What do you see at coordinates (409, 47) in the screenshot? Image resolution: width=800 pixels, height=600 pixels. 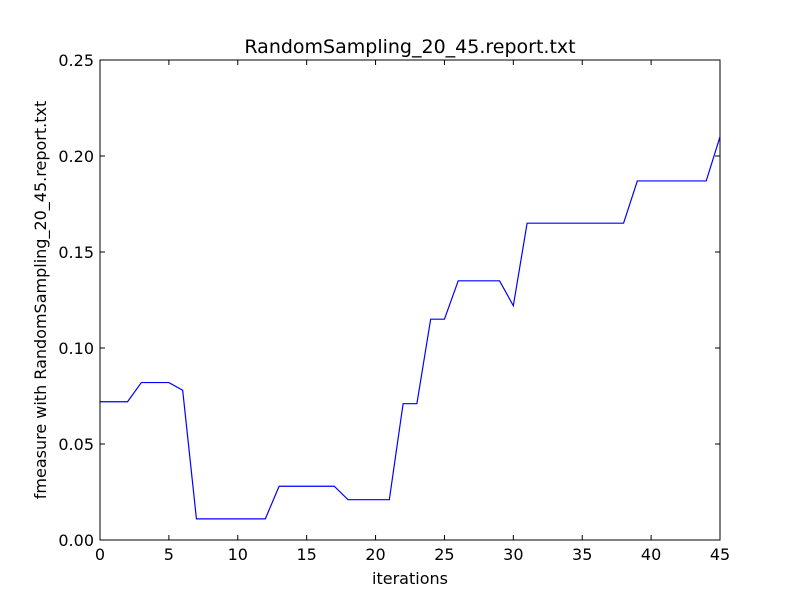 I see `chart-title: RandomSampling_20_45.report.txt` at bounding box center [409, 47].